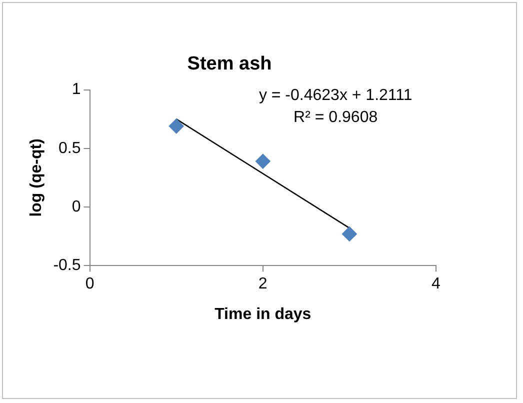  Describe the element at coordinates (67, 265) in the screenshot. I see `y-tick-label: -0.5` at that location.